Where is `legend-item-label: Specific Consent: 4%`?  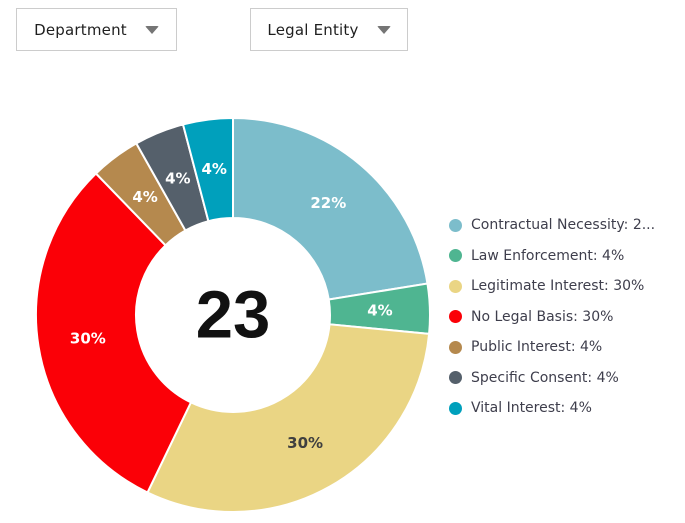
legend-item-label: Specific Consent: 4% is located at coordinates (545, 377).